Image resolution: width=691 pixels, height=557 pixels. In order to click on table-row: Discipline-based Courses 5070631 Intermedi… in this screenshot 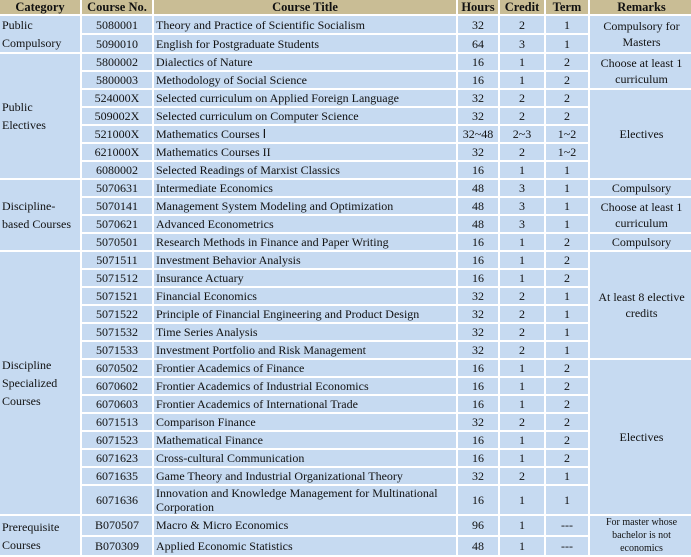, I will do `click(345, 215)`.